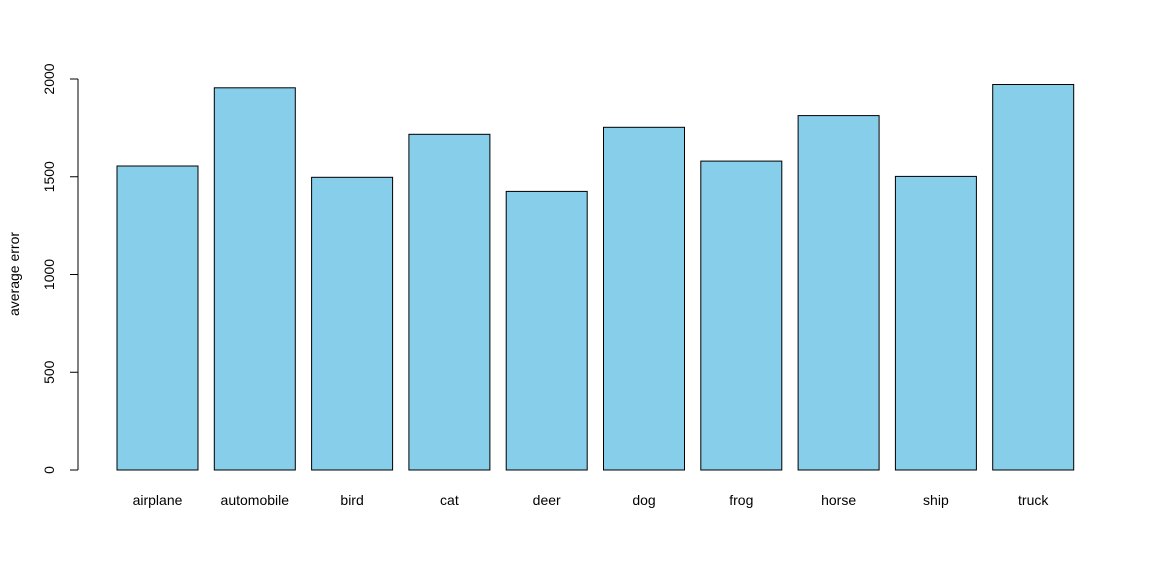  Describe the element at coordinates (449, 500) in the screenshot. I see `x-category-label: cat` at that location.